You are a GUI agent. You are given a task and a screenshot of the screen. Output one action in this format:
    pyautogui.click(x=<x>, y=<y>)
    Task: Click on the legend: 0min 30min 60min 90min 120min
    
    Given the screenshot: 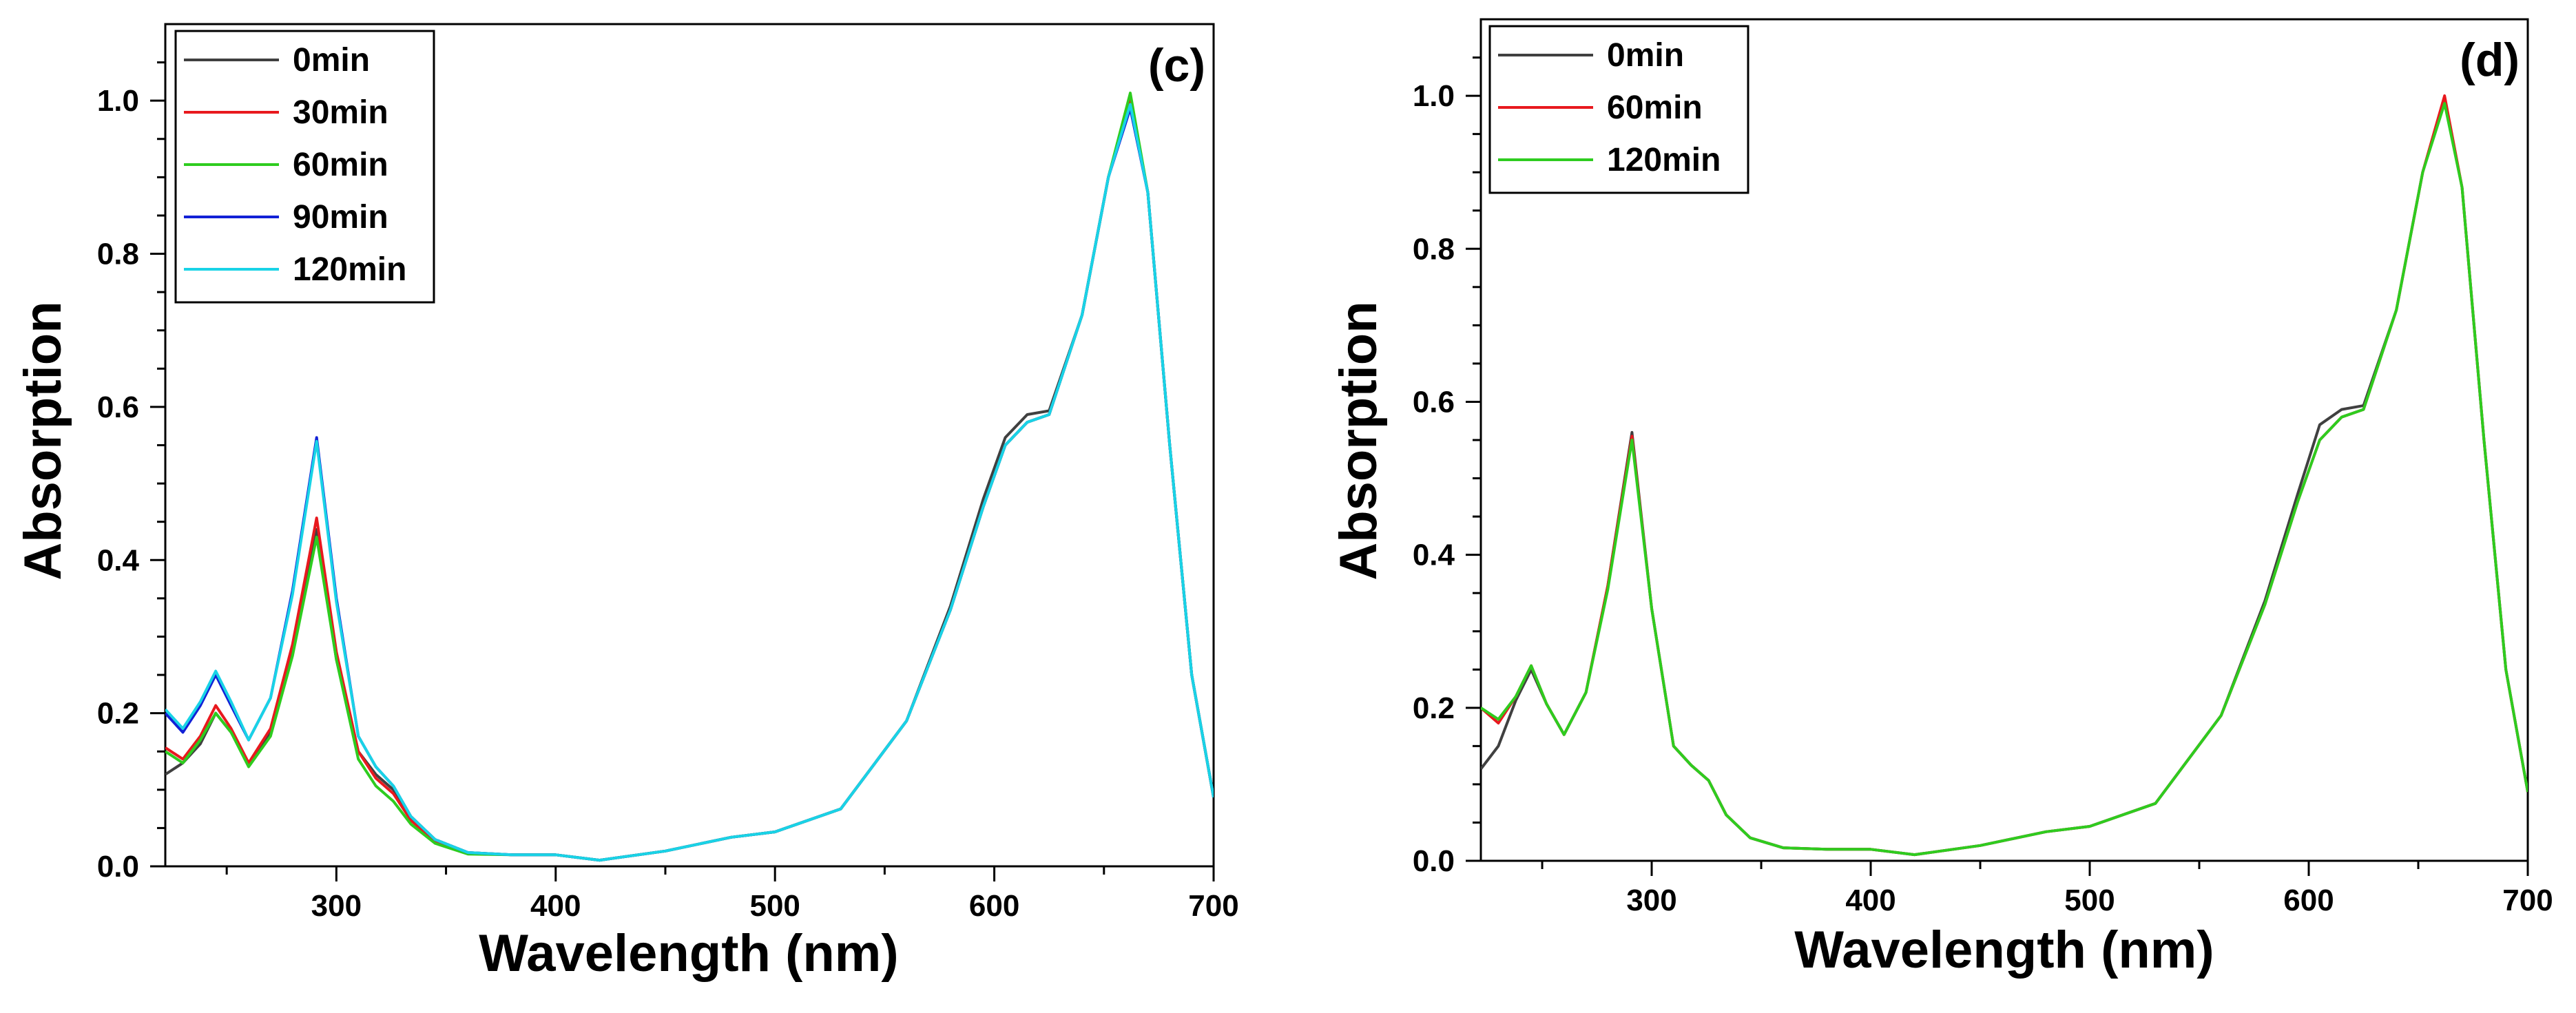 What is the action you would take?
    pyautogui.click(x=304, y=167)
    